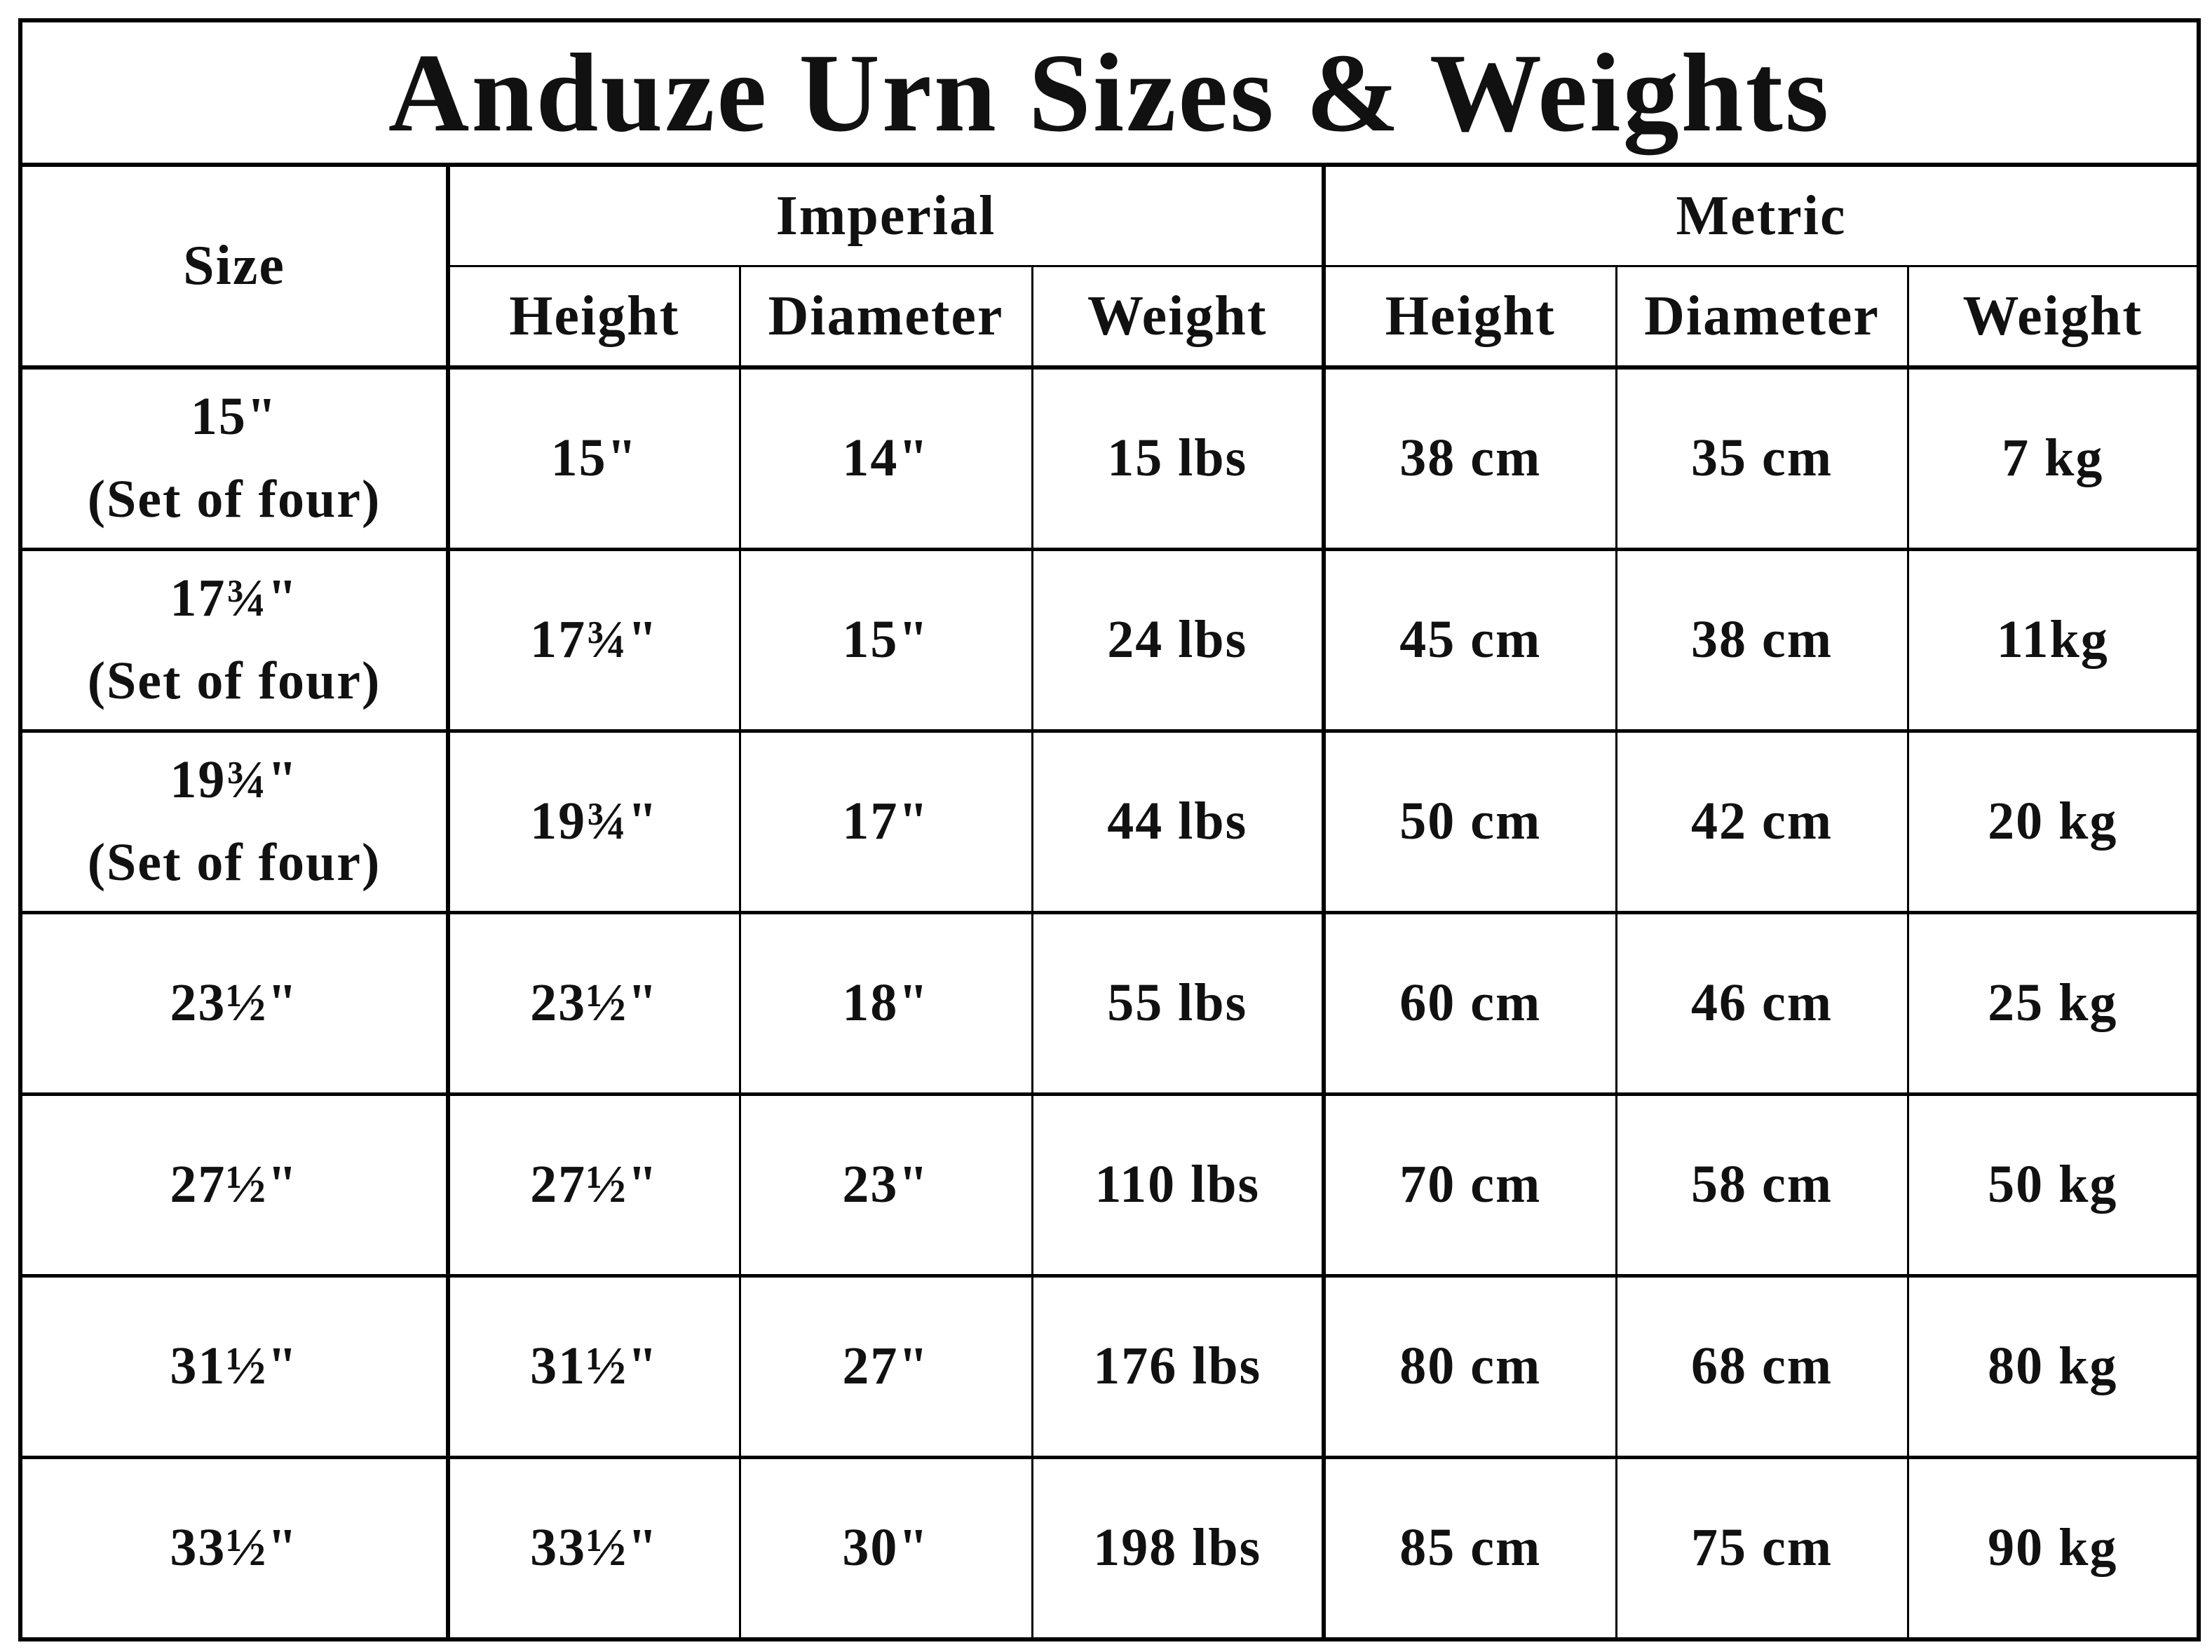  What do you see at coordinates (2053, 458) in the screenshot?
I see `metric-weight-cell: 7 kg` at bounding box center [2053, 458].